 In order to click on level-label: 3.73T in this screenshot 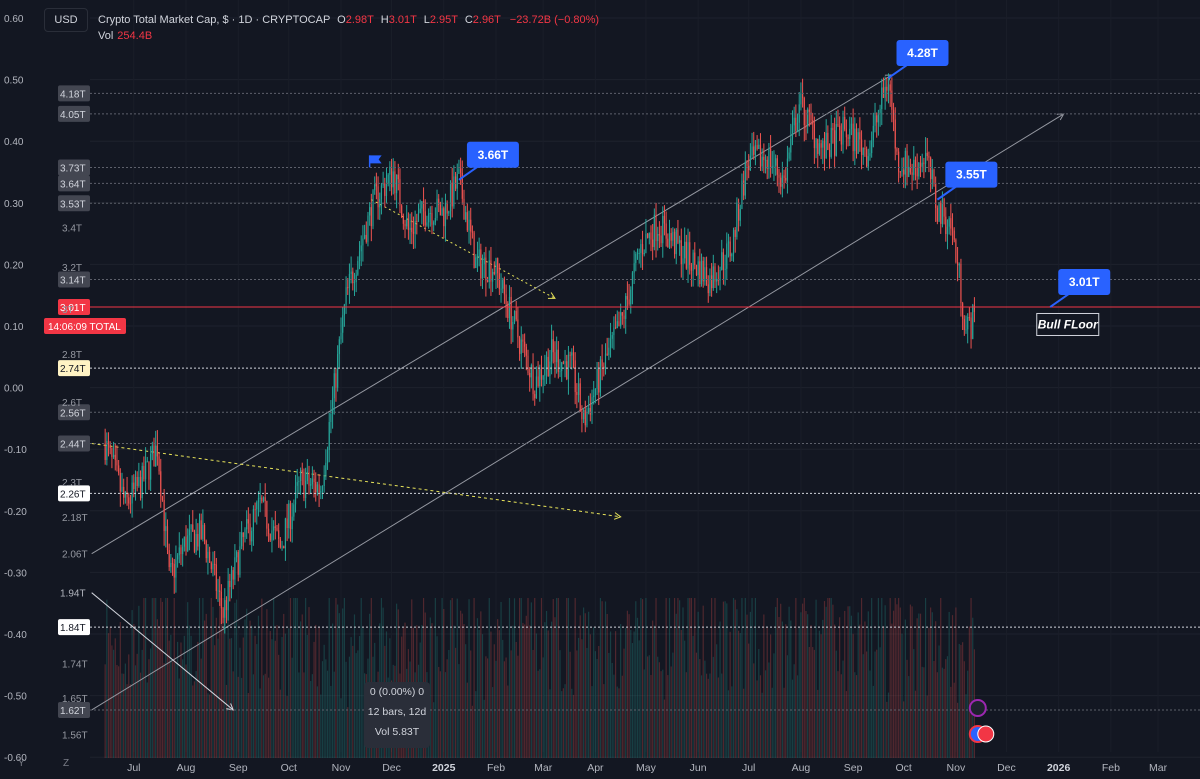, I will do `click(73, 168)`.